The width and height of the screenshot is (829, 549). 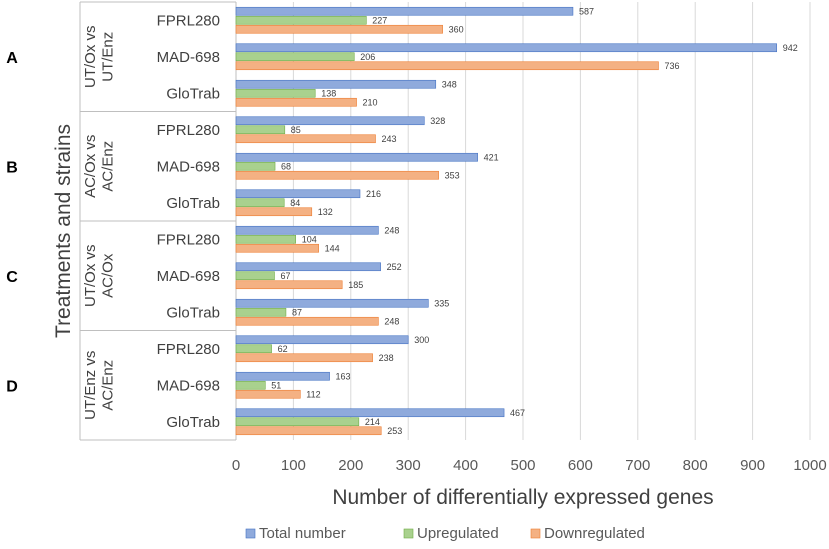 What do you see at coordinates (809, 465) in the screenshot?
I see `x-tick-label: 1000` at bounding box center [809, 465].